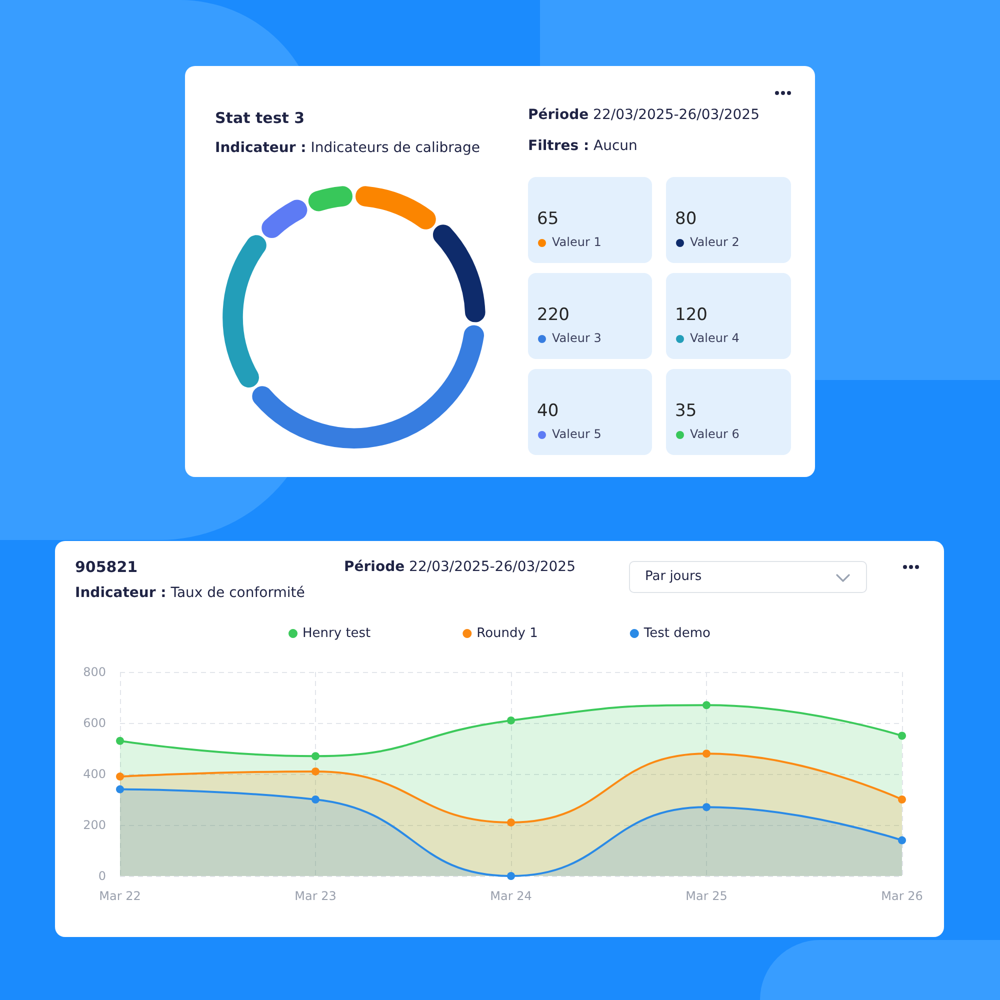 This screenshot has height=1000, width=1000. Describe the element at coordinates (707, 896) in the screenshot. I see `x-tick-label: Mar 25` at that location.